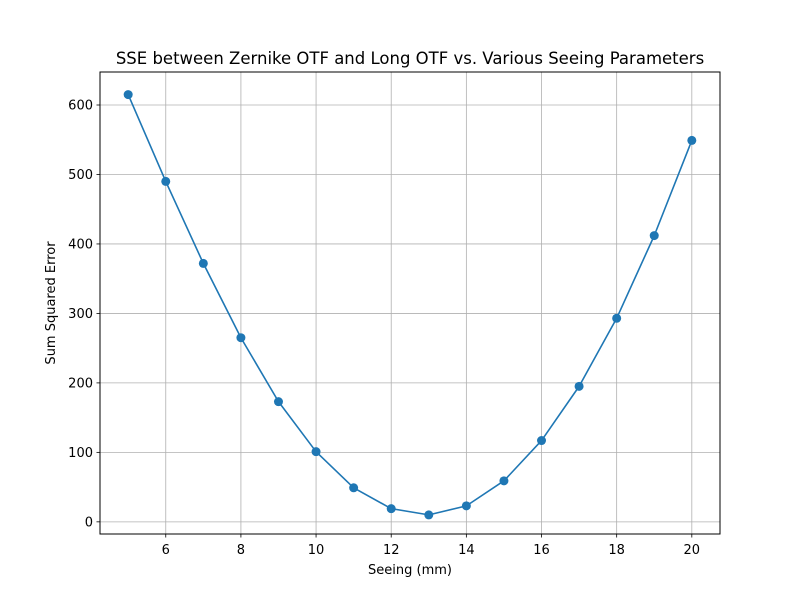 The width and height of the screenshot is (800, 600). I want to click on y-tick-label: 300, so click(80, 314).